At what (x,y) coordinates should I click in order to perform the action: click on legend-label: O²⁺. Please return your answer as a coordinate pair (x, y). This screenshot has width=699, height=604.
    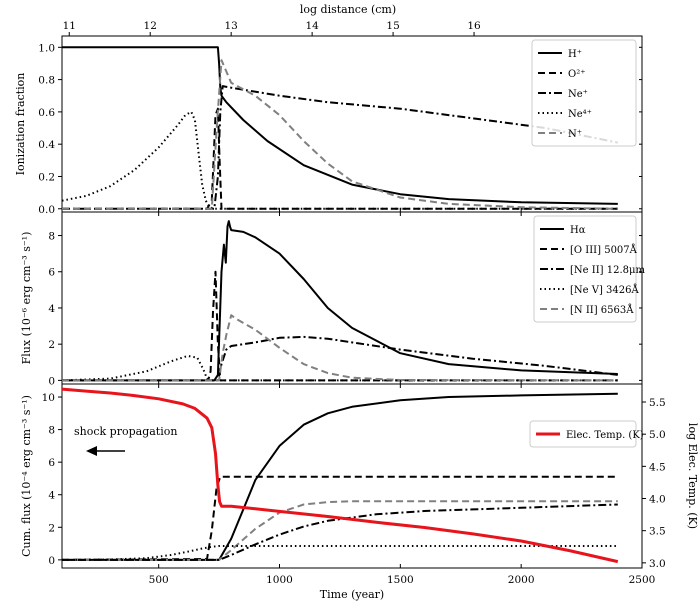
    Looking at the image, I should click on (577, 74).